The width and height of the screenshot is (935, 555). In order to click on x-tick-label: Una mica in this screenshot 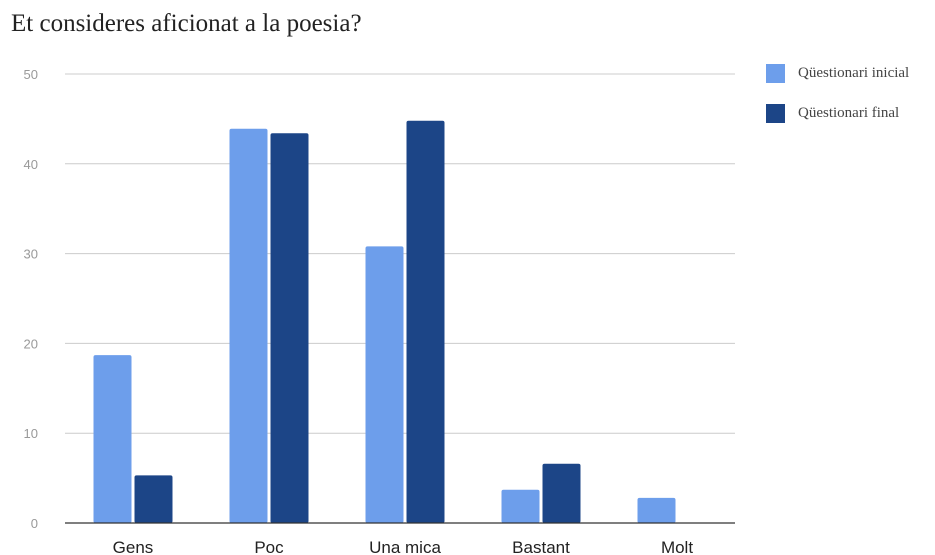, I will do `click(405, 546)`.